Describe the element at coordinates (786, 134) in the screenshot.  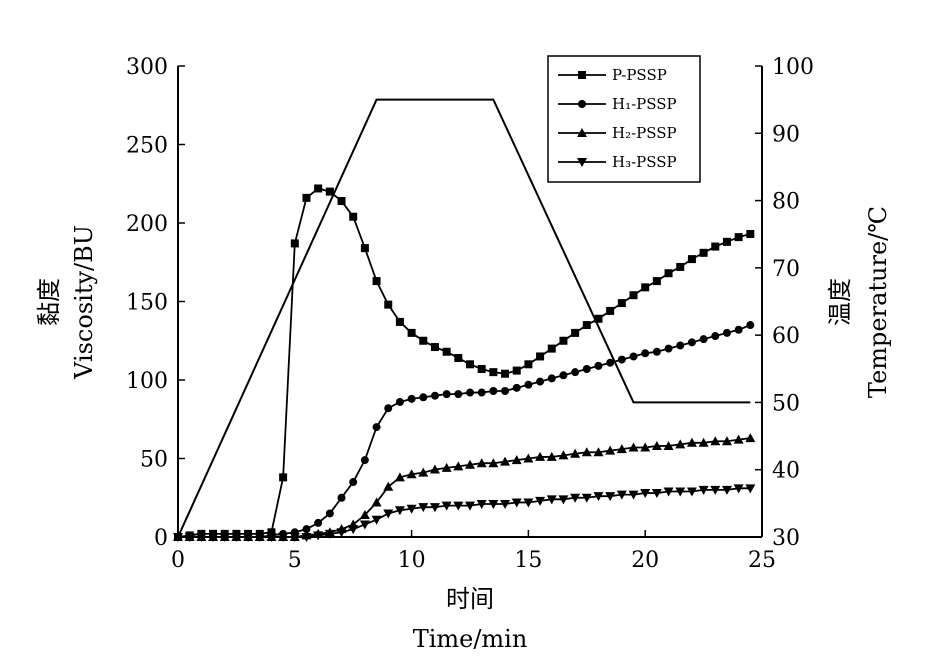
I see `y2-tick-label: 90` at that location.